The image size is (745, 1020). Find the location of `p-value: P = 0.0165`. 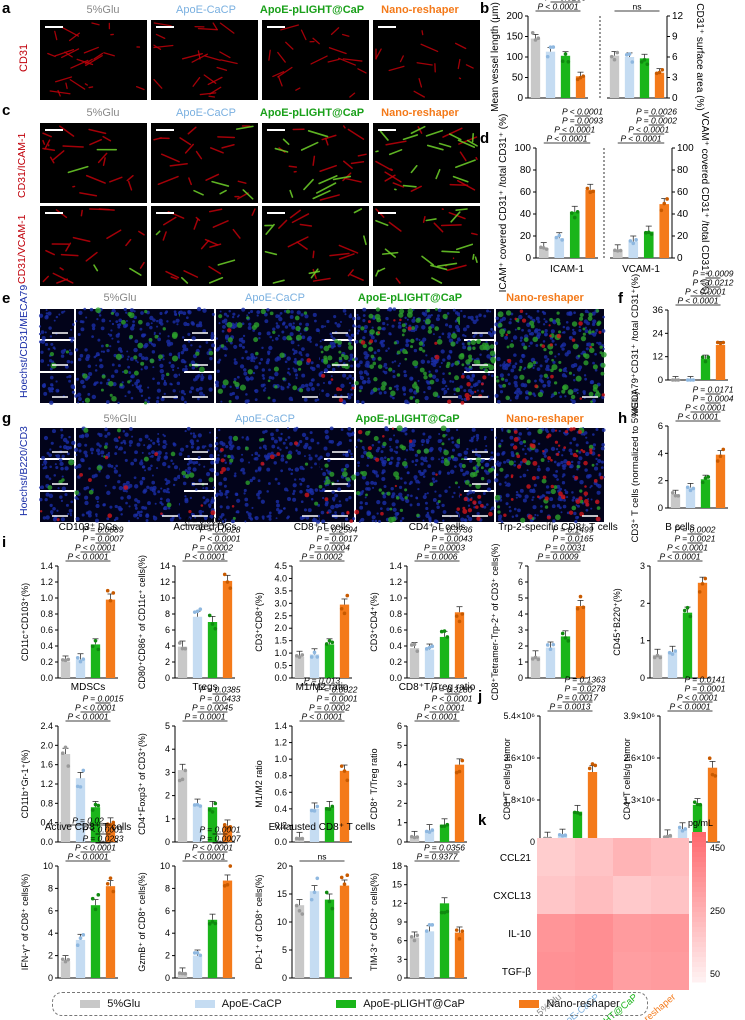

p-value: P = 0.0165 is located at coordinates (572, 539).